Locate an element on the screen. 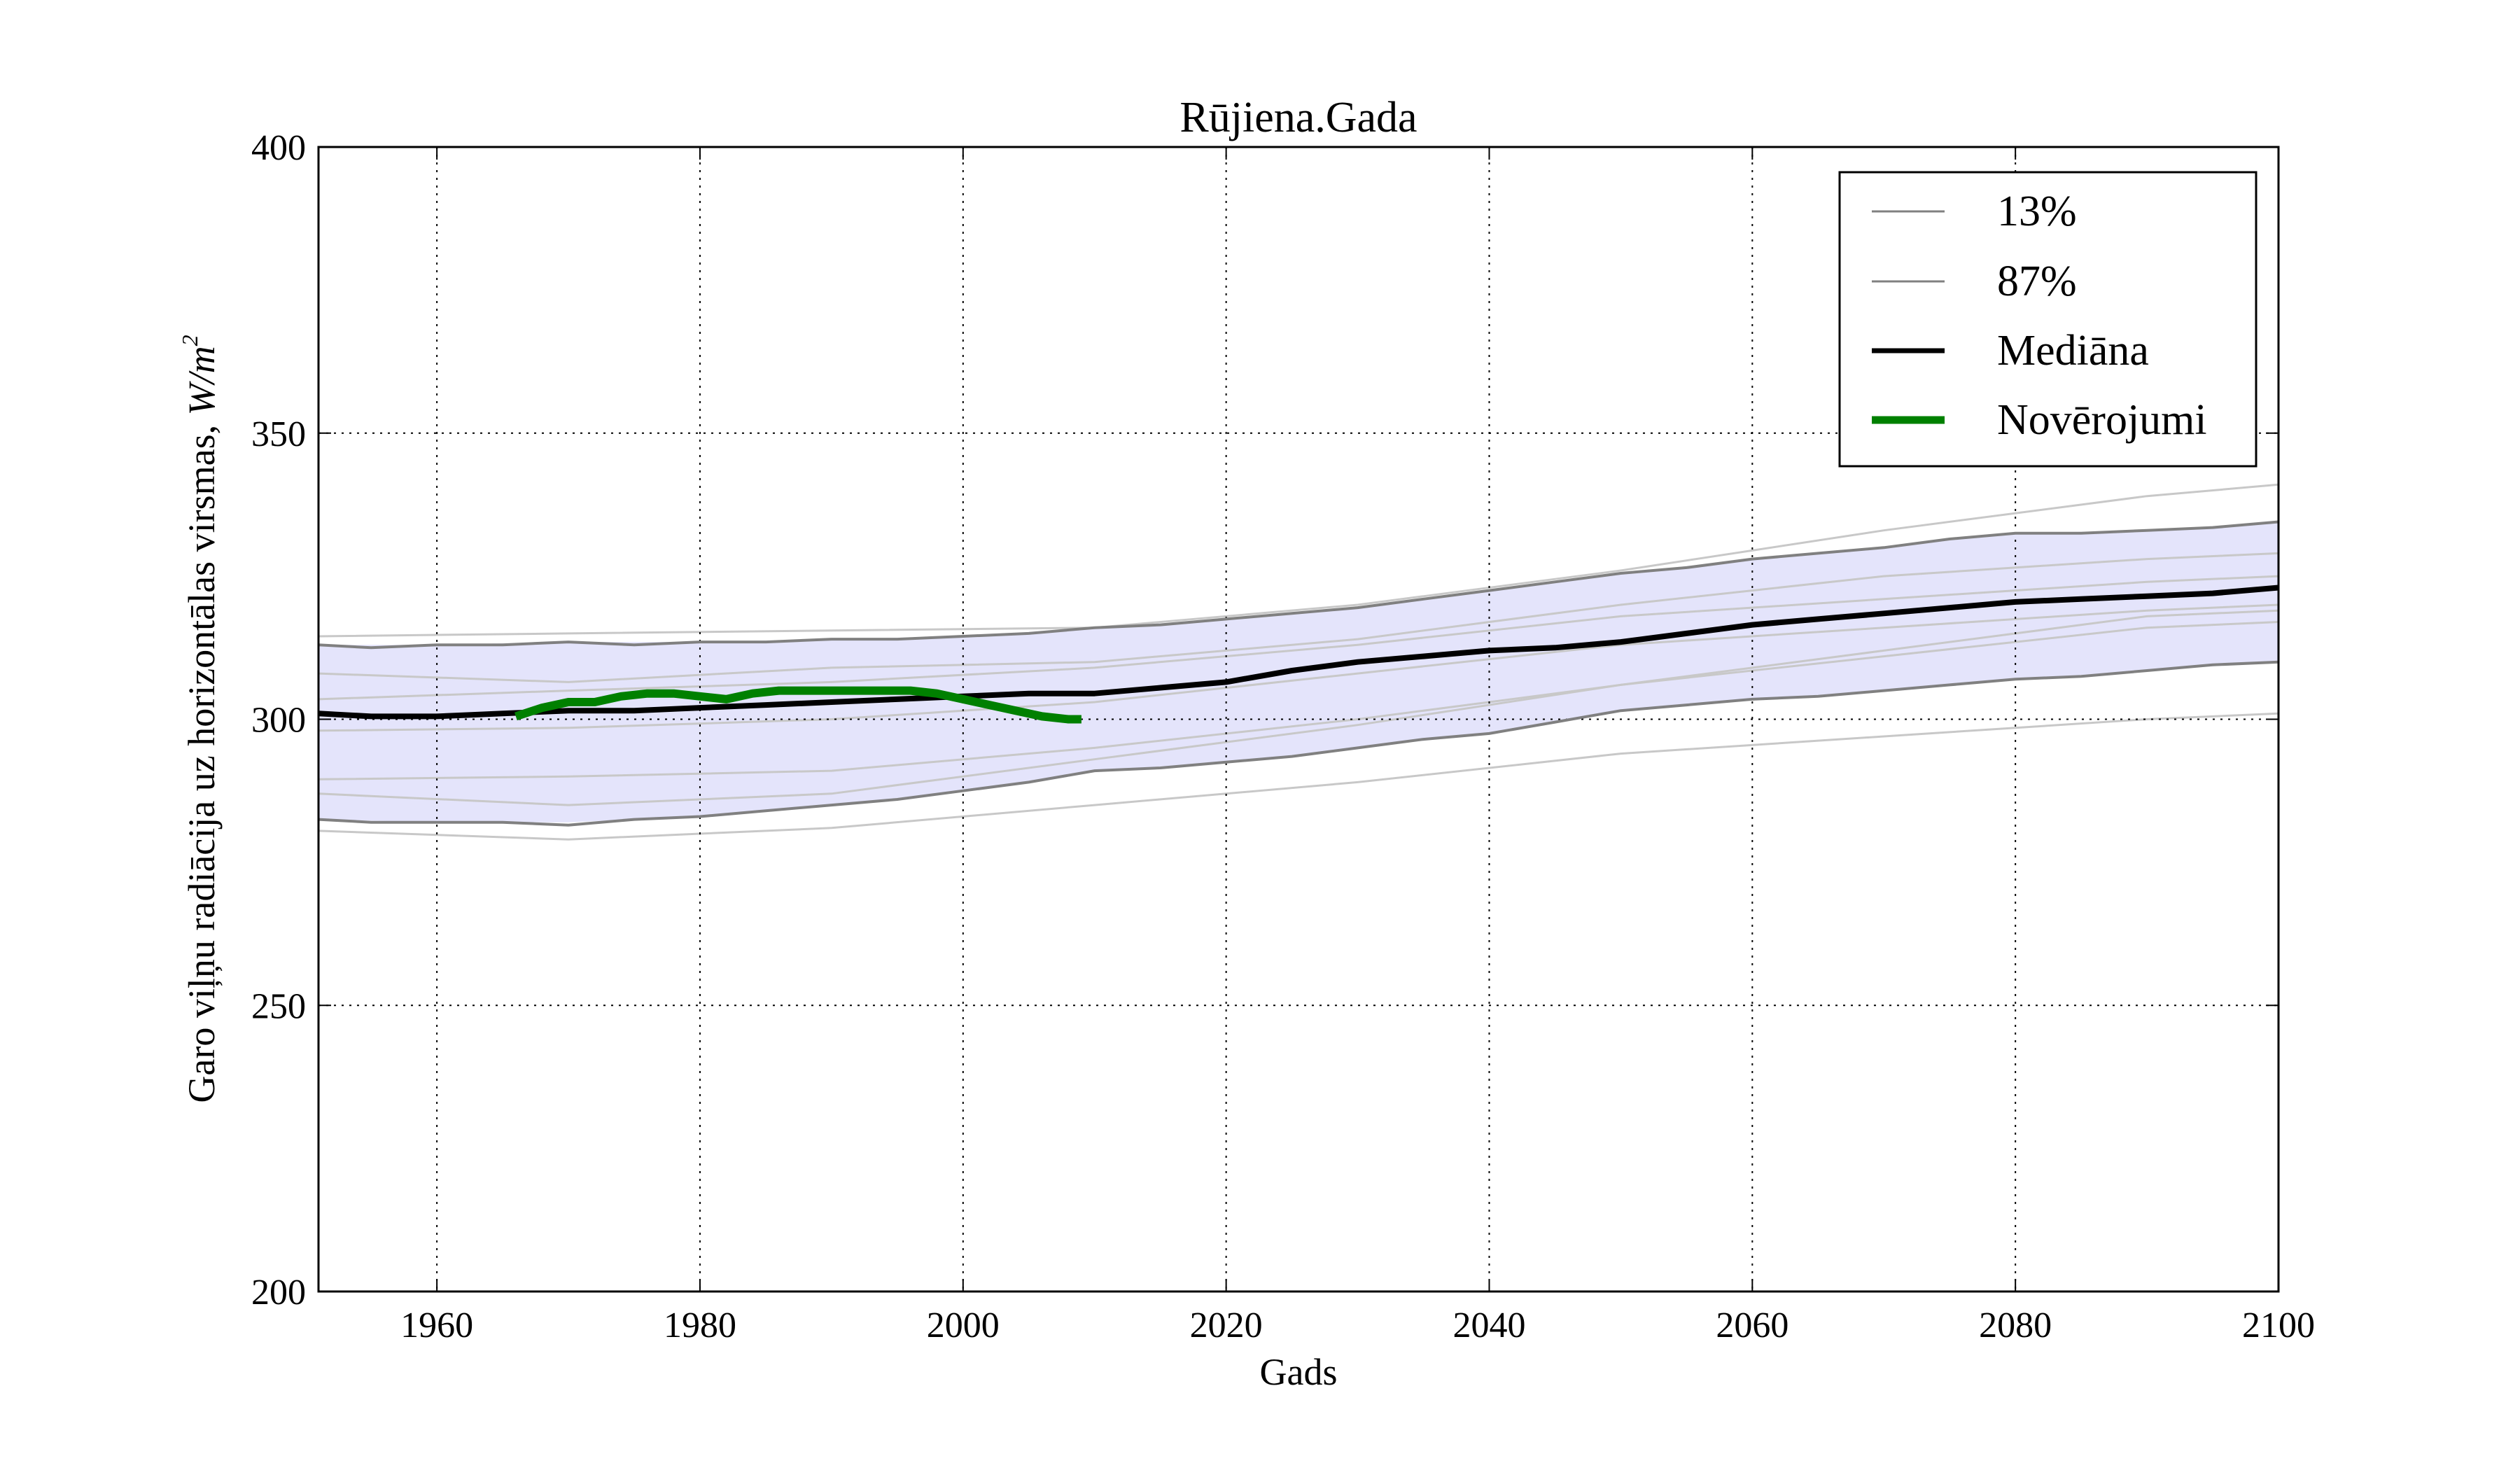 This screenshot has width=2520, height=1470. series-line-observations is located at coordinates (798, 705).